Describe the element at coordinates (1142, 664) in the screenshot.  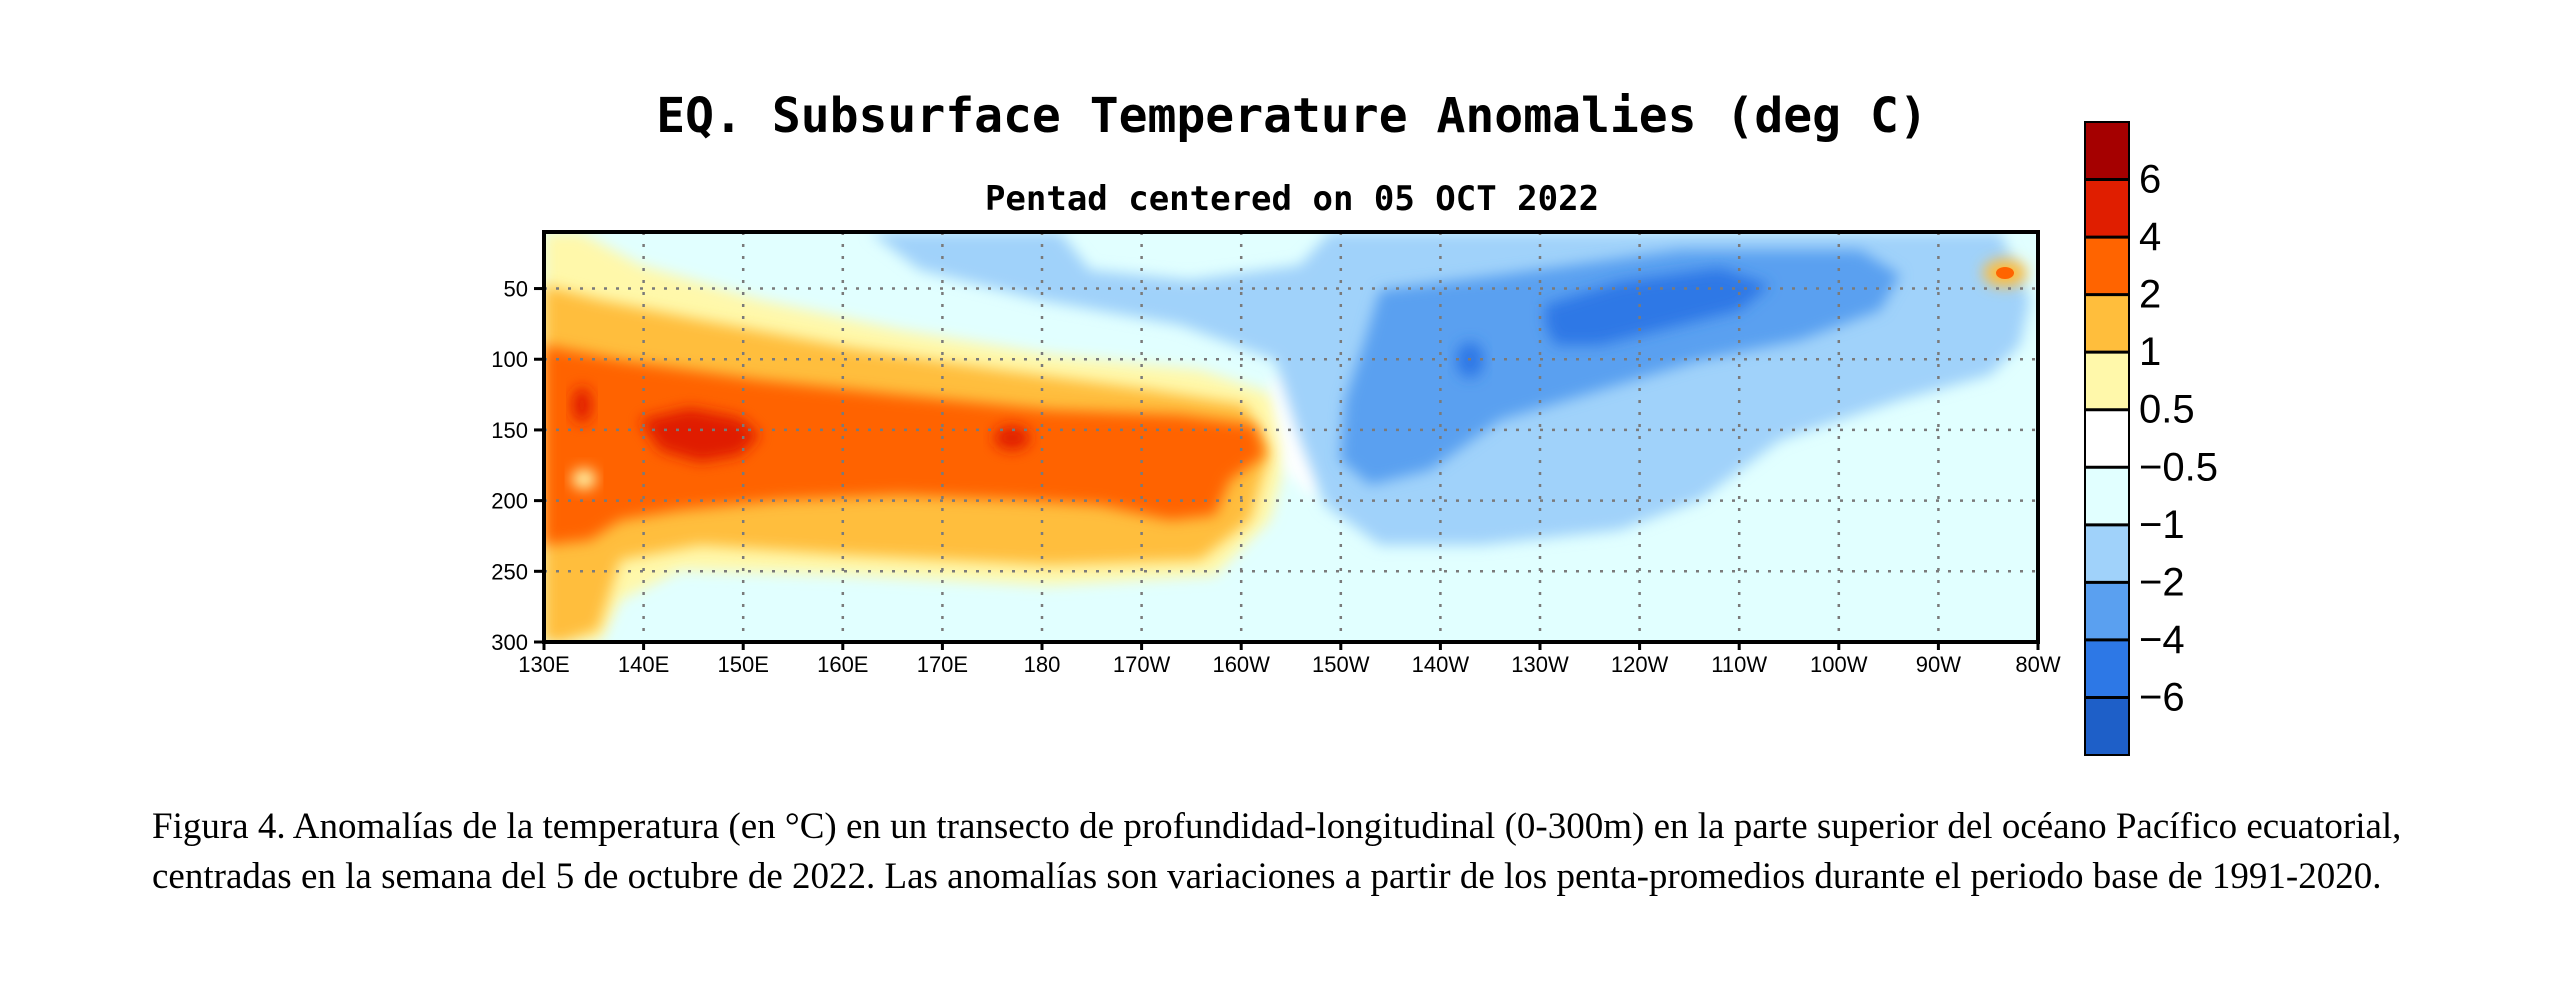
I see `x-tick-label: 170W` at that location.